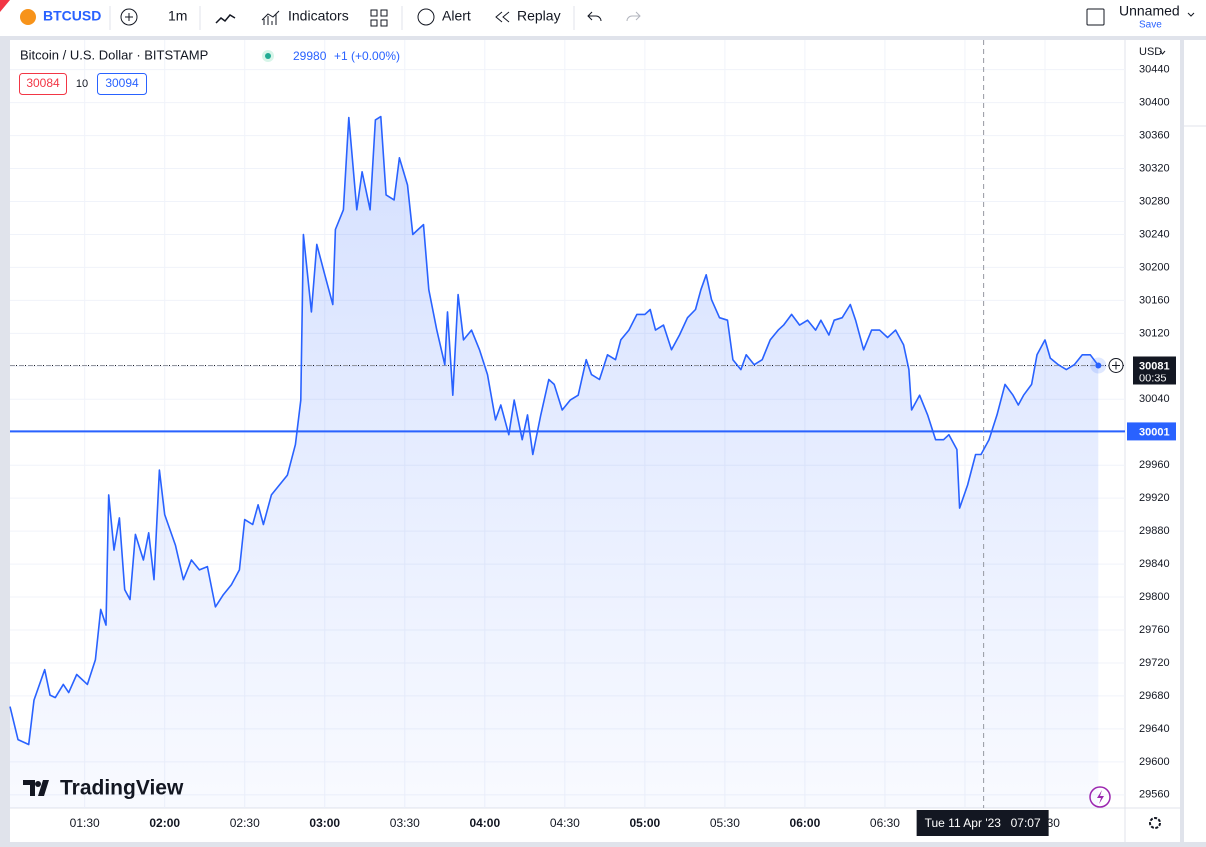 The image size is (1206, 847). What do you see at coordinates (270, 17) in the screenshot?
I see `indicators-icon` at bounding box center [270, 17].